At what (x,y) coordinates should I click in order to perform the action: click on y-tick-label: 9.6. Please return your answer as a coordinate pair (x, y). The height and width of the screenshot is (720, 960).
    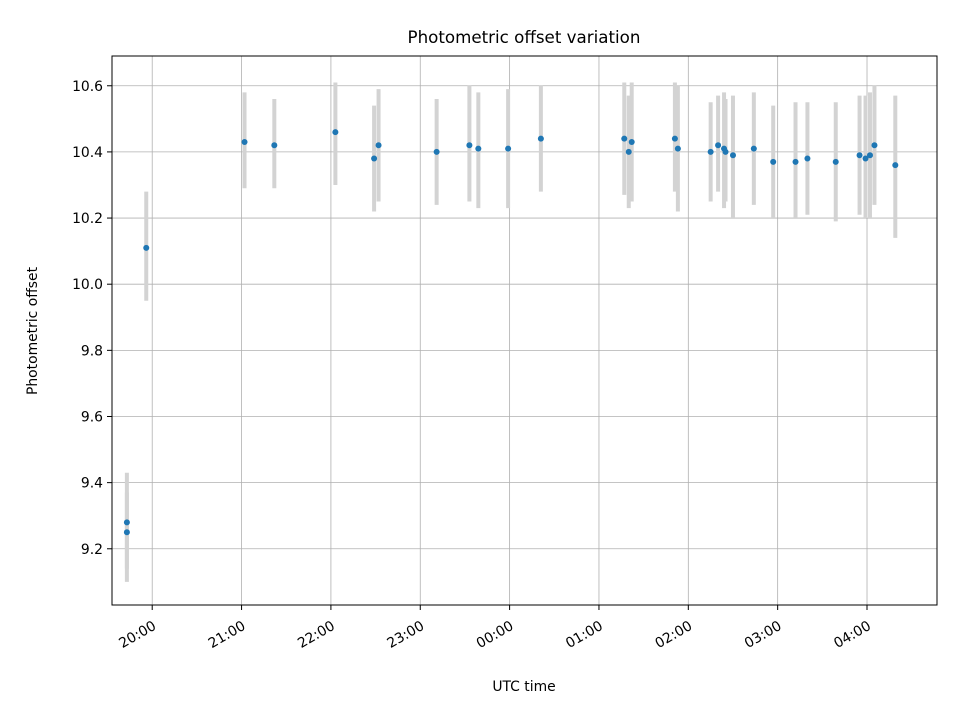
    Looking at the image, I should click on (92, 417).